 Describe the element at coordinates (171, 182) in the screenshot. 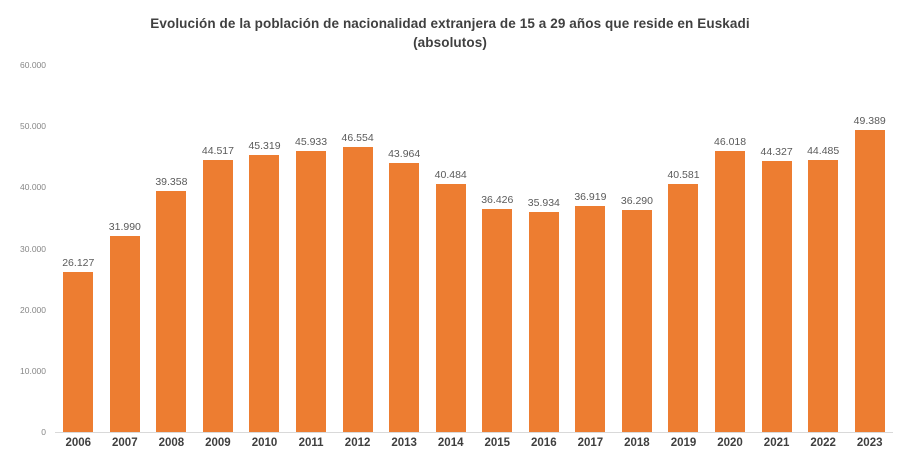

I see `bar-value-label: 39.358` at that location.